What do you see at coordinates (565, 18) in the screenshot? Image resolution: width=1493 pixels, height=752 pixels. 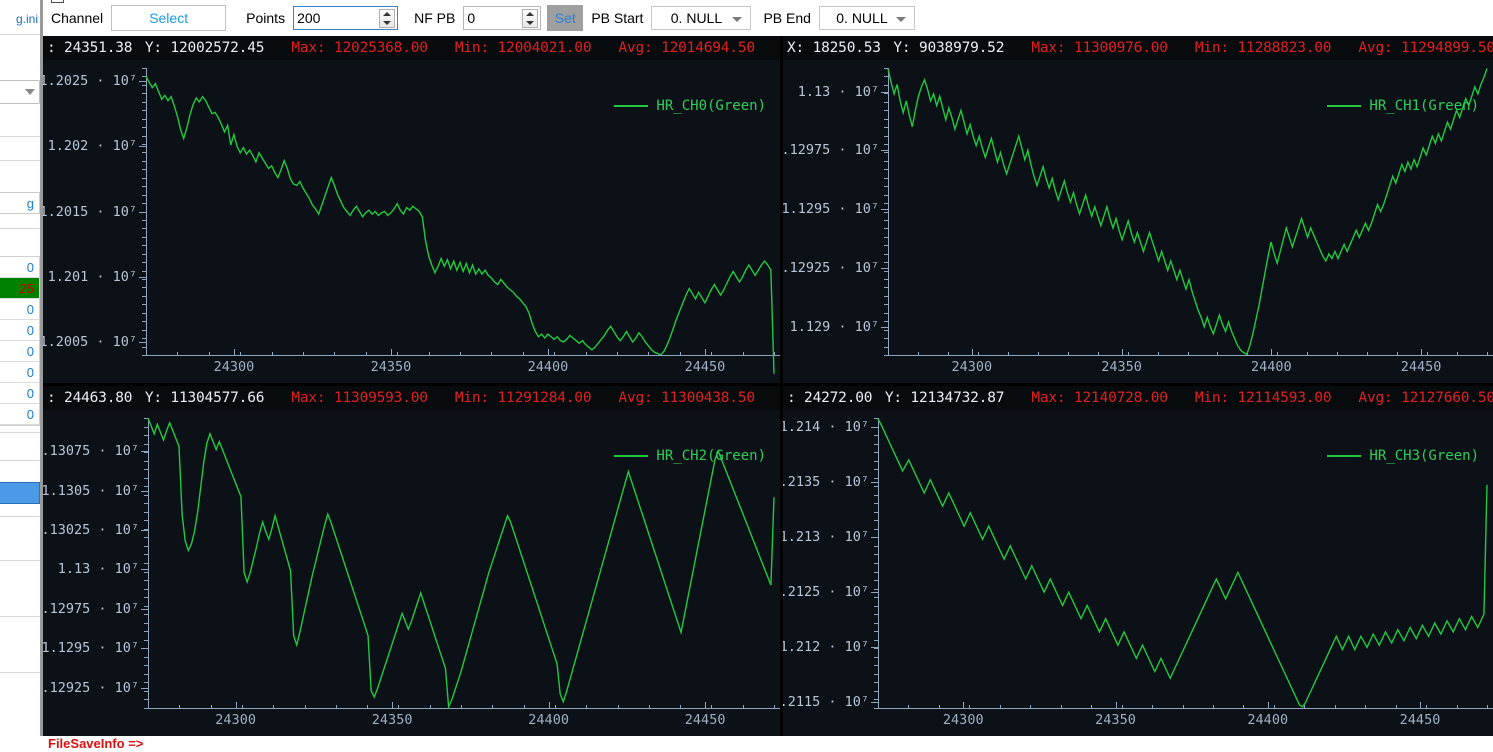 I see `set-button: Set` at bounding box center [565, 18].